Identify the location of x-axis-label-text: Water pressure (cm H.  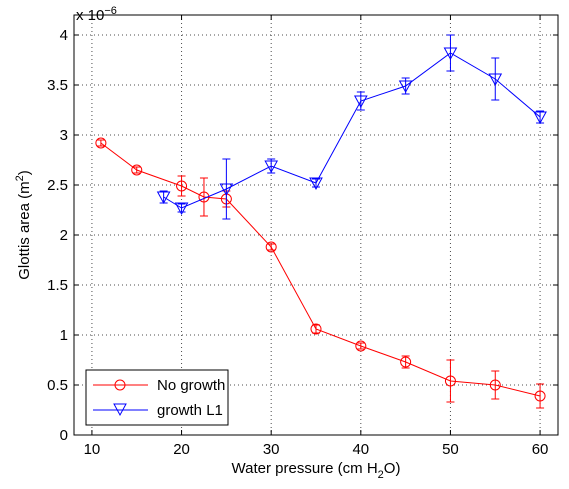
(305, 468).